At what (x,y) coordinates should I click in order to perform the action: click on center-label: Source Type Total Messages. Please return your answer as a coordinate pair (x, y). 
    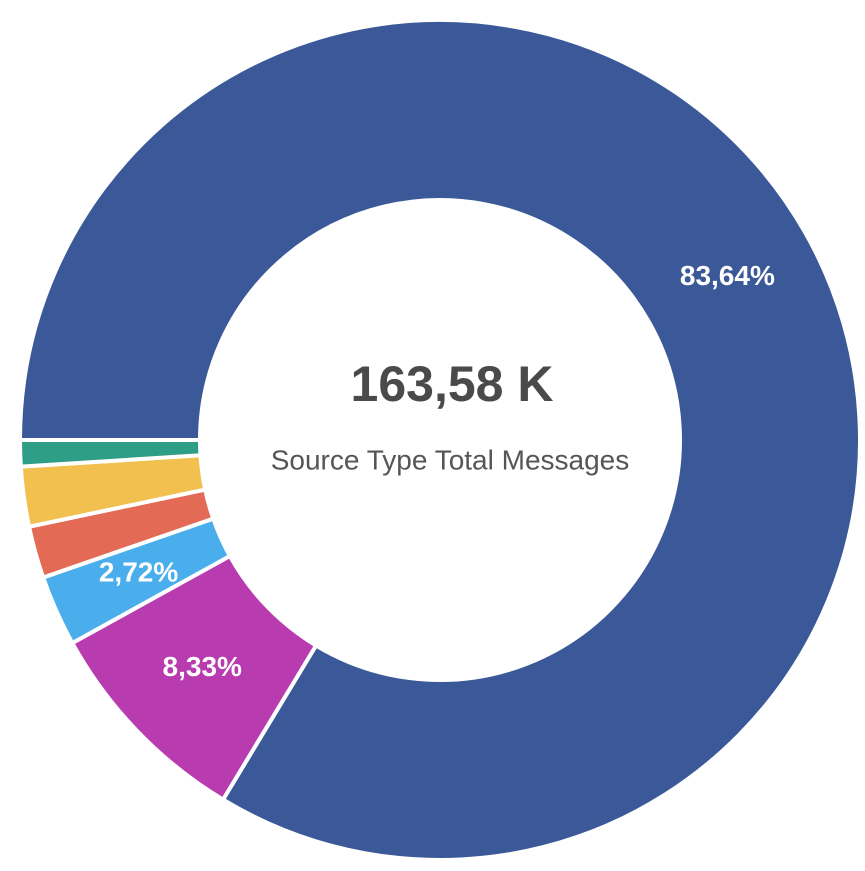
    Looking at the image, I should click on (450, 459).